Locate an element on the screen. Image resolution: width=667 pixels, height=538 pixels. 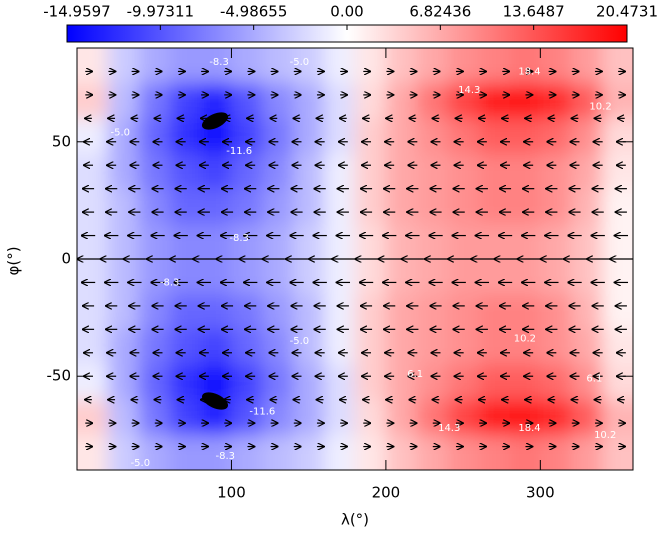
contour-label: -5.0 is located at coordinates (120, 132).